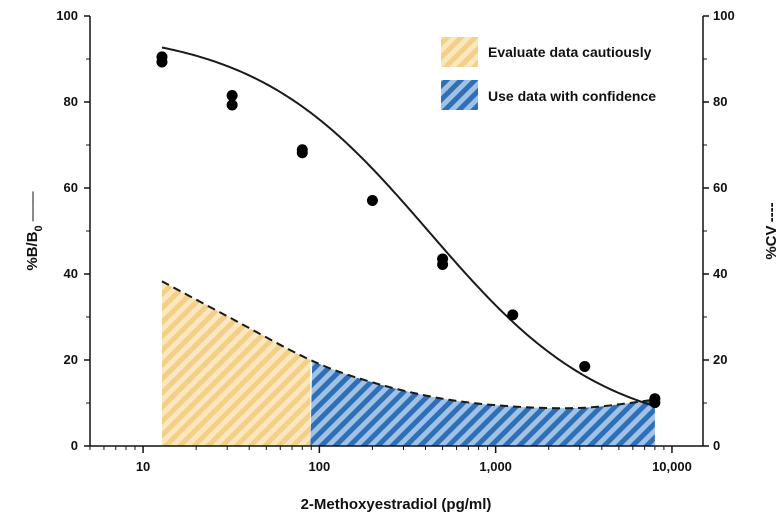 The image size is (783, 516). Describe the element at coordinates (396, 504) in the screenshot. I see `x-axis-title: 2-Methoxyestradiol (pg/ml)` at that location.